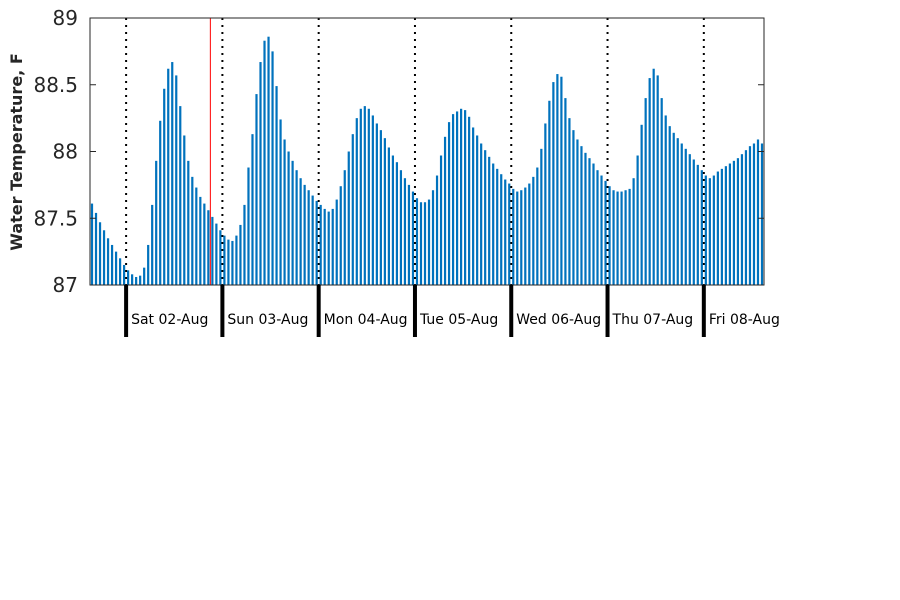  I want to click on y-tick-label: 87.5, so click(55, 218).